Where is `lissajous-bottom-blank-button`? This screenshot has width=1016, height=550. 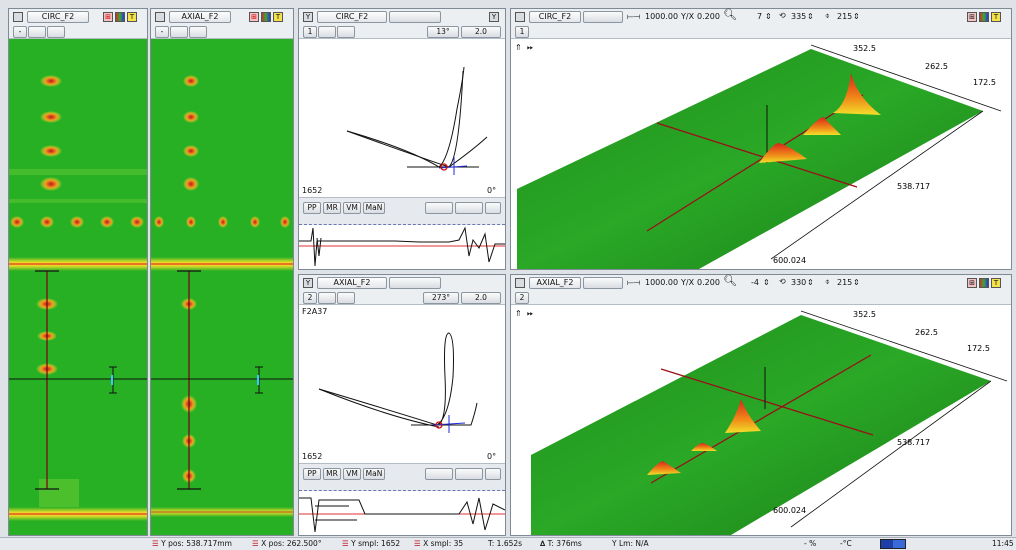 lissajous-bottom-blank-button is located at coordinates (415, 283).